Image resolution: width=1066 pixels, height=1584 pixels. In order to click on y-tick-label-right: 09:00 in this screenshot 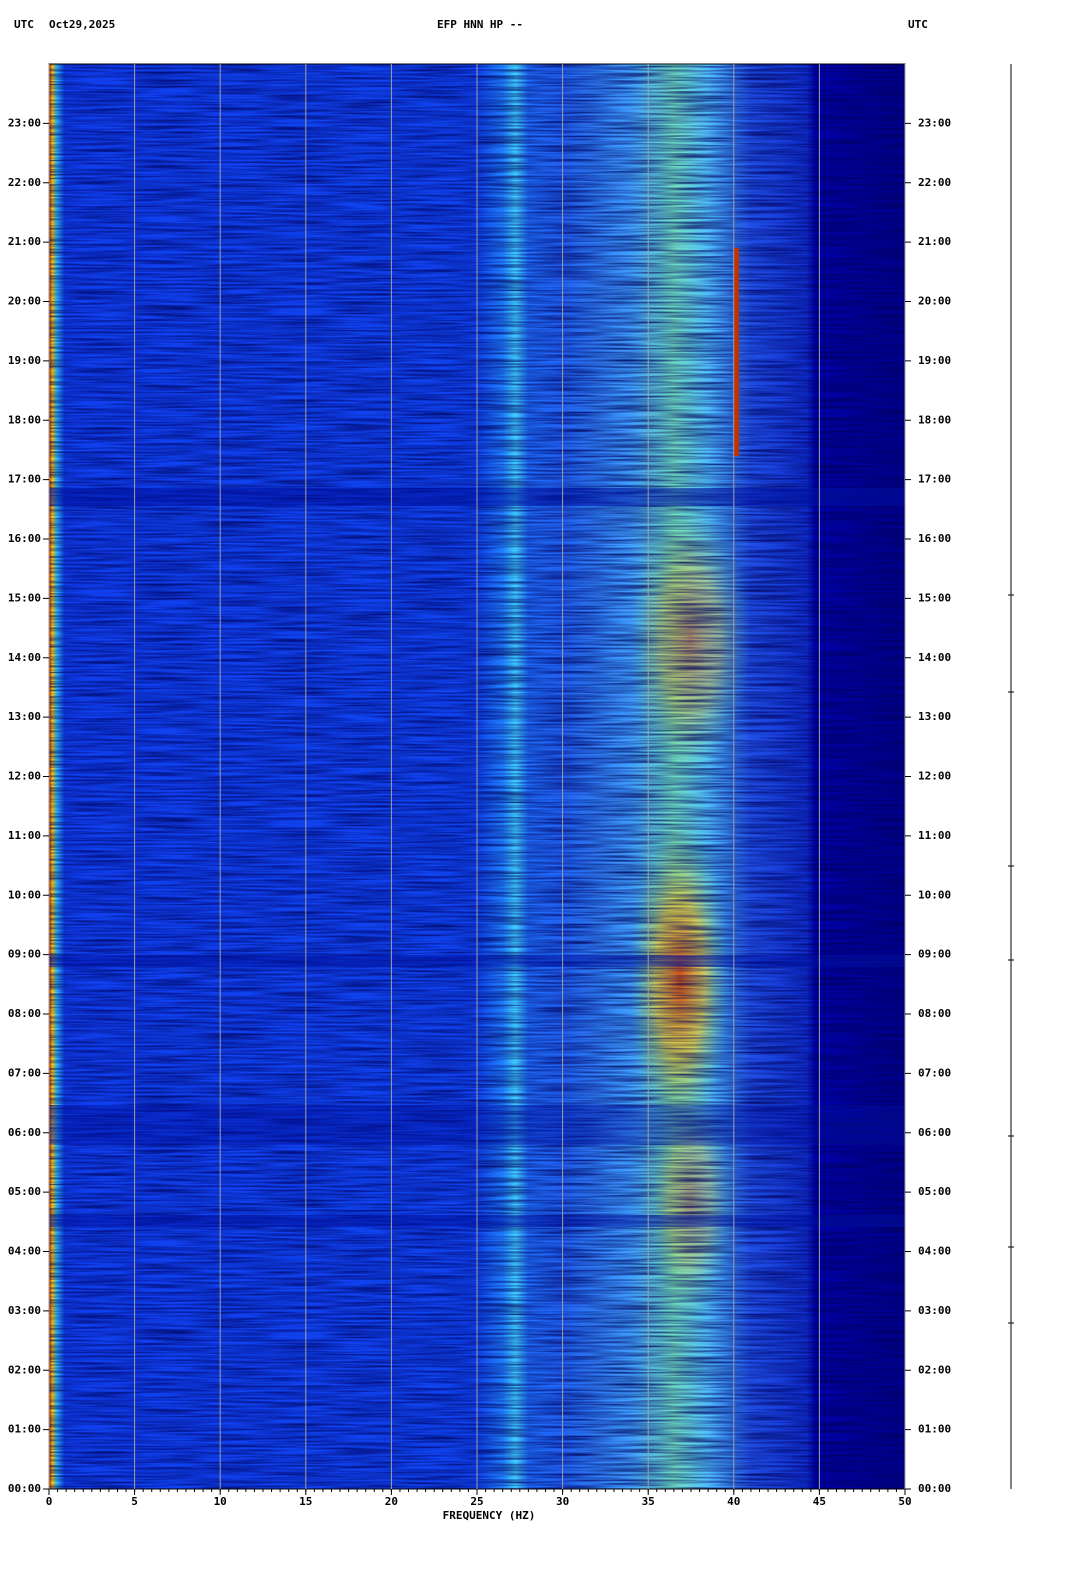, I will do `click(934, 954)`.